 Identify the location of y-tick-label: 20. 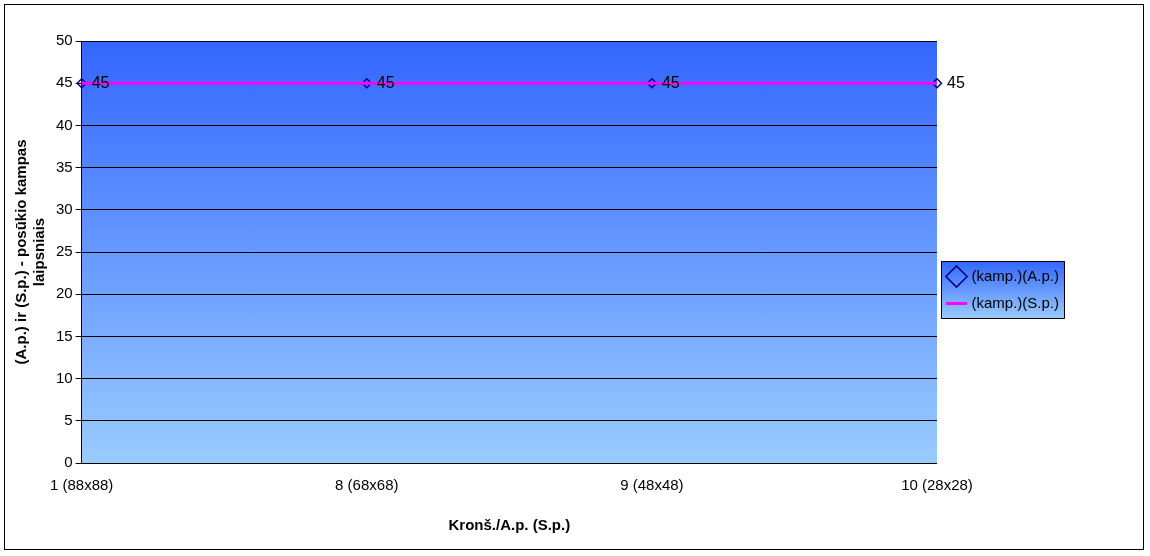
(64, 293).